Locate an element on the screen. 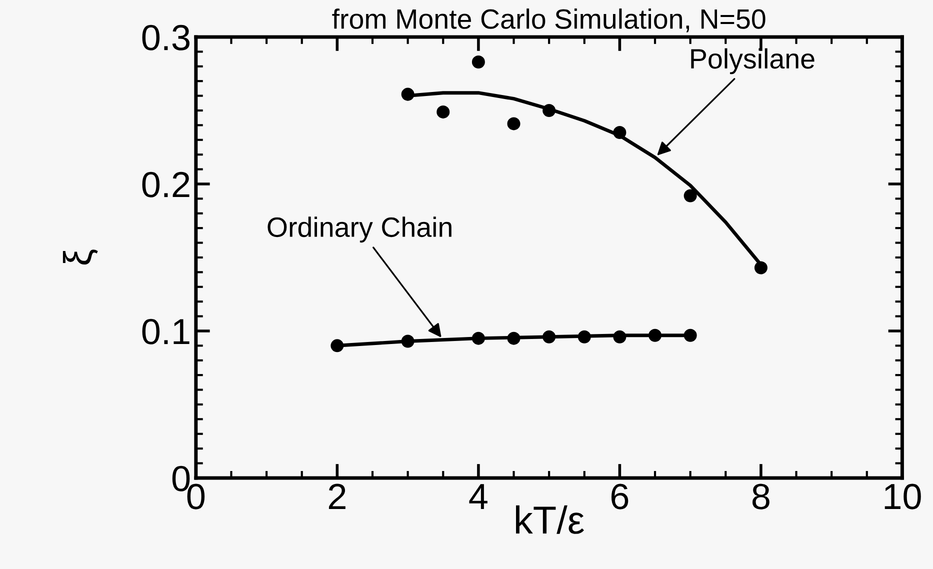 This screenshot has height=569, width=933. annotation: Polysilane is located at coordinates (752, 61).